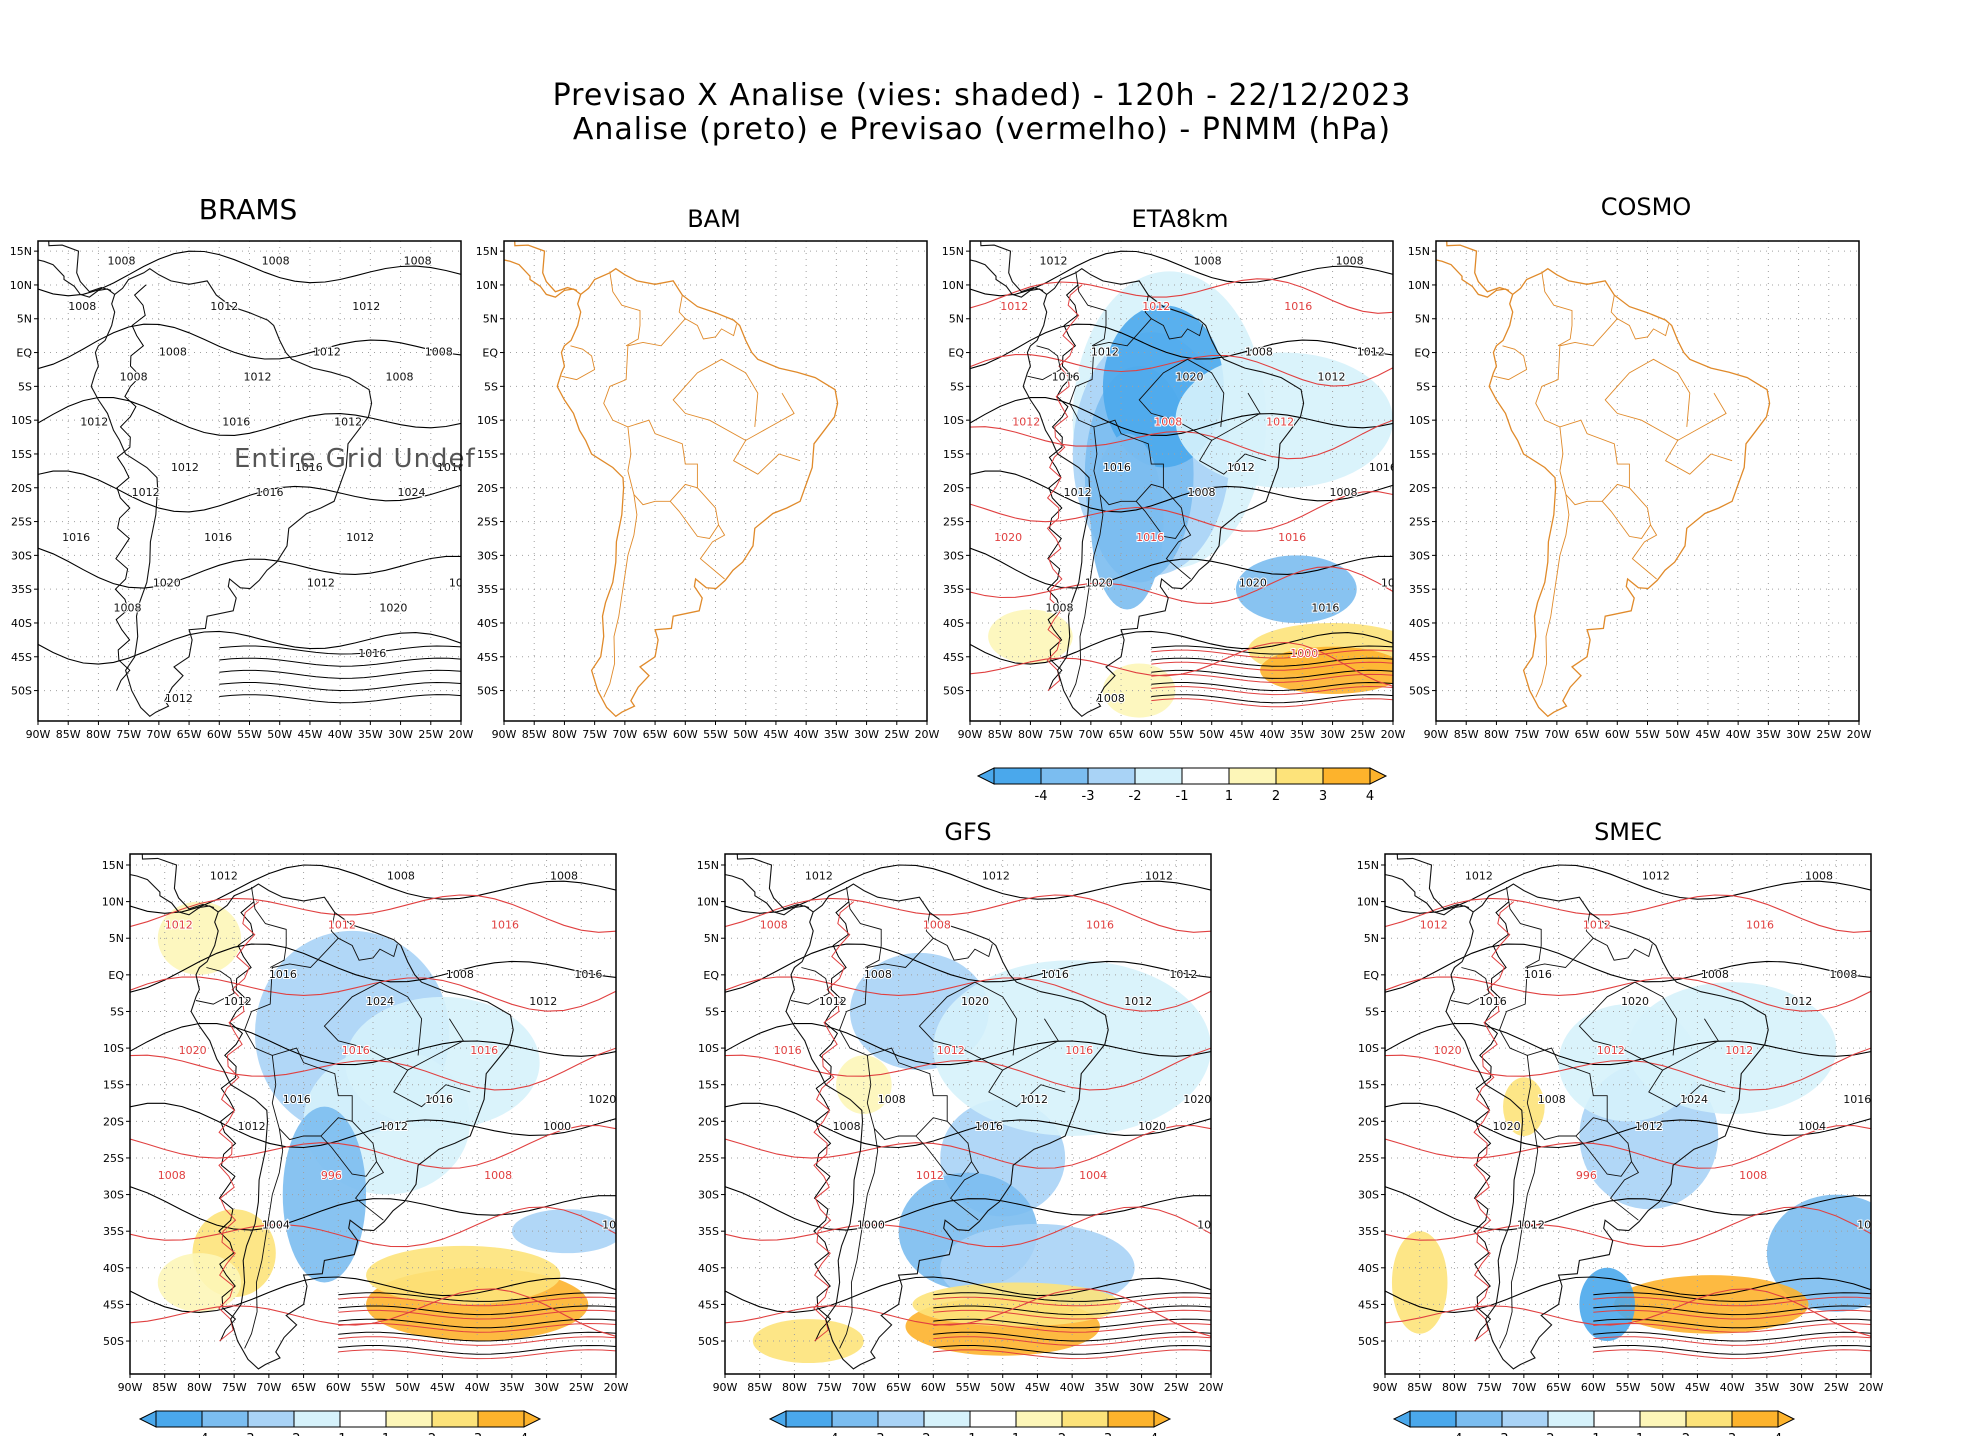  Describe the element at coordinates (557, 1126) in the screenshot. I see `isobar-label: 1000` at that location.